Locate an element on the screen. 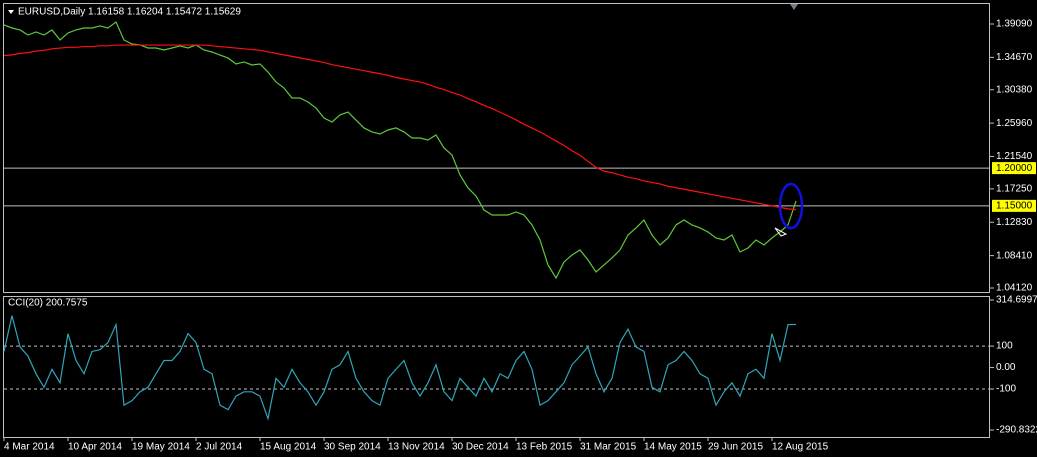  menu-arrow is located at coordinates (11, 12).